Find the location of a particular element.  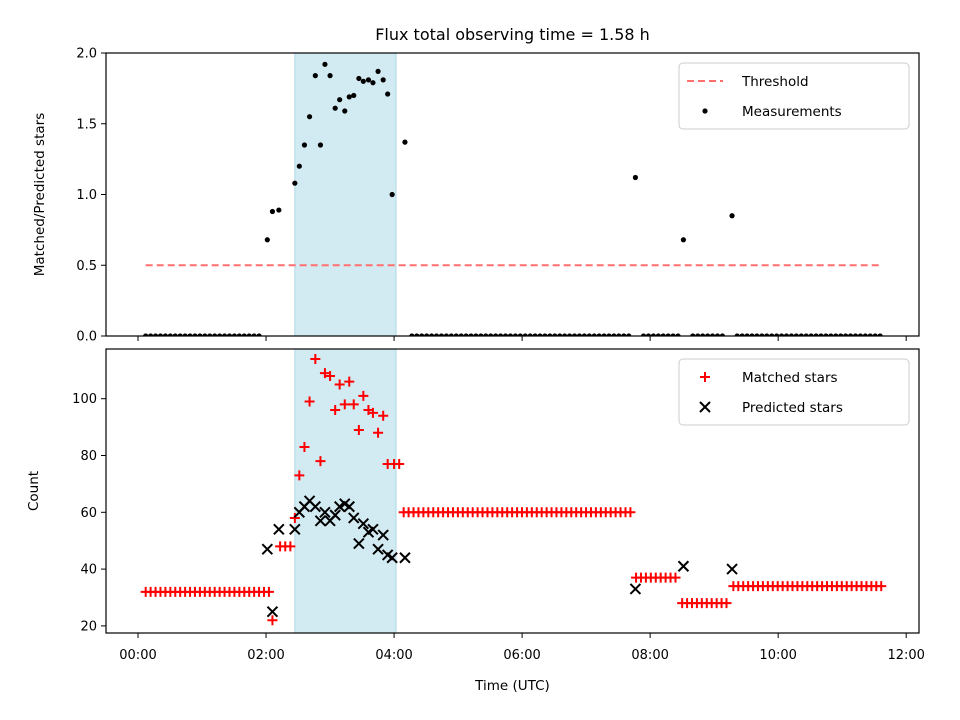

y-axis-label: Count is located at coordinates (34, 491).